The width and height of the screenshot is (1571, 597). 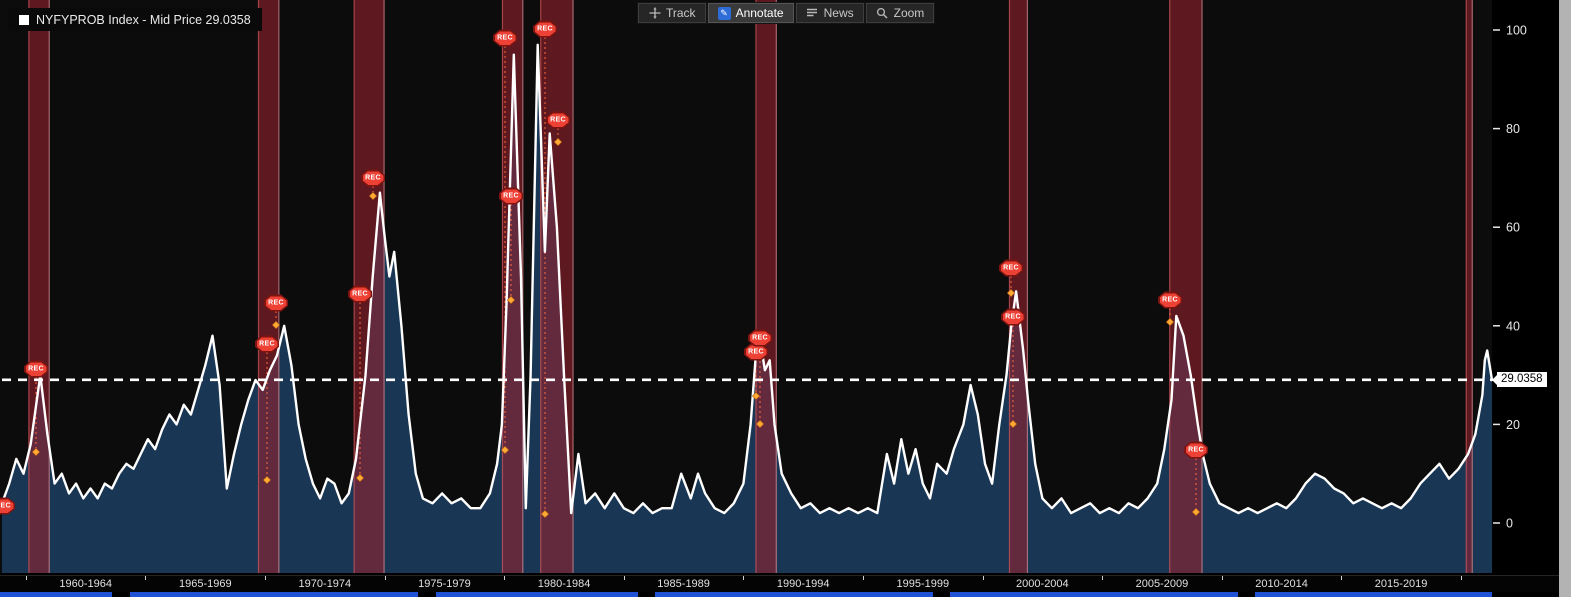 What do you see at coordinates (1509, 524) in the screenshot?
I see `y-axis-tick-label: 0` at bounding box center [1509, 524].